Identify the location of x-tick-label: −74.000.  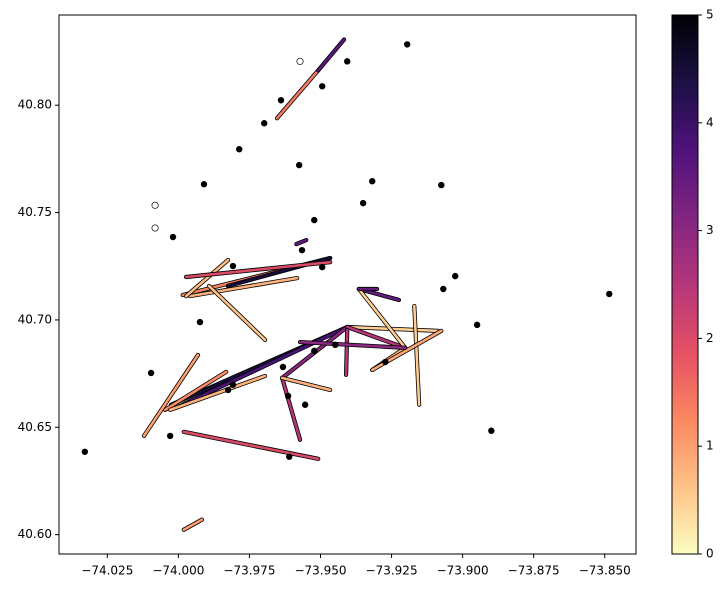
(178, 571).